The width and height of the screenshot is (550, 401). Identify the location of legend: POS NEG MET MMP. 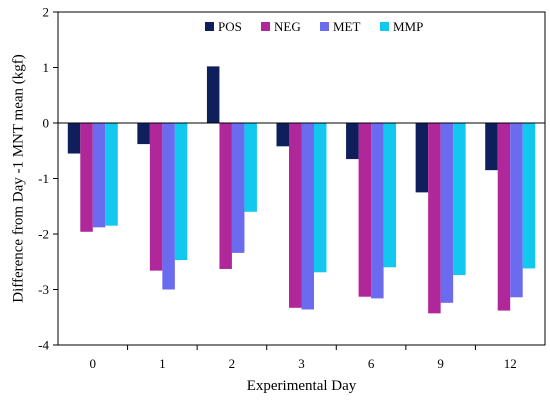
(314, 26).